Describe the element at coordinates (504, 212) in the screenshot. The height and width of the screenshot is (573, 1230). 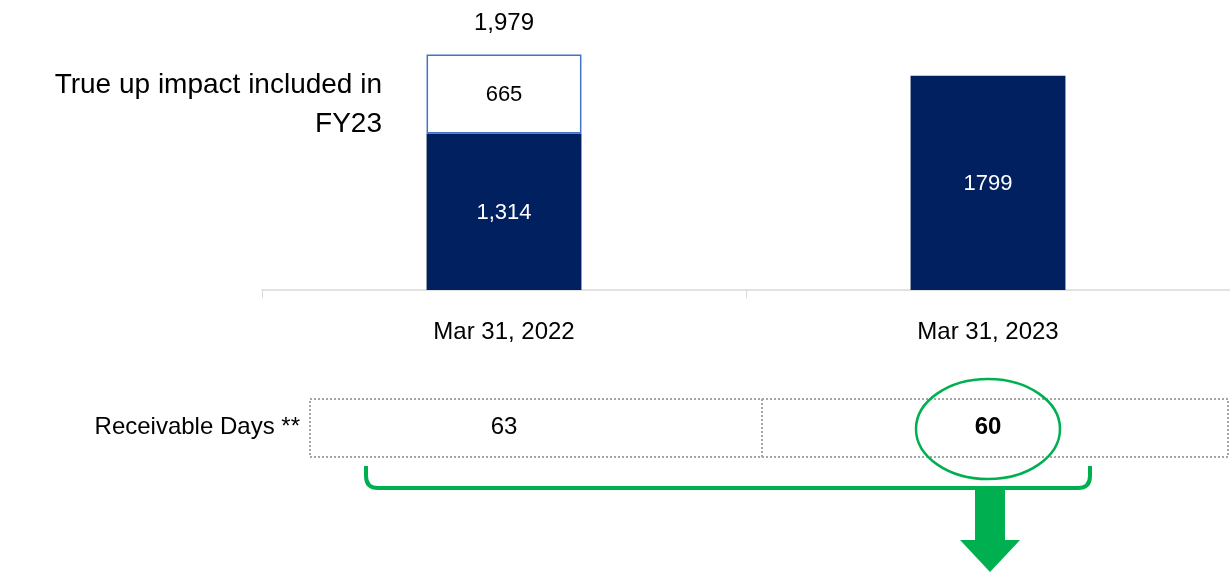
I see `data-label: 1,314` at that location.